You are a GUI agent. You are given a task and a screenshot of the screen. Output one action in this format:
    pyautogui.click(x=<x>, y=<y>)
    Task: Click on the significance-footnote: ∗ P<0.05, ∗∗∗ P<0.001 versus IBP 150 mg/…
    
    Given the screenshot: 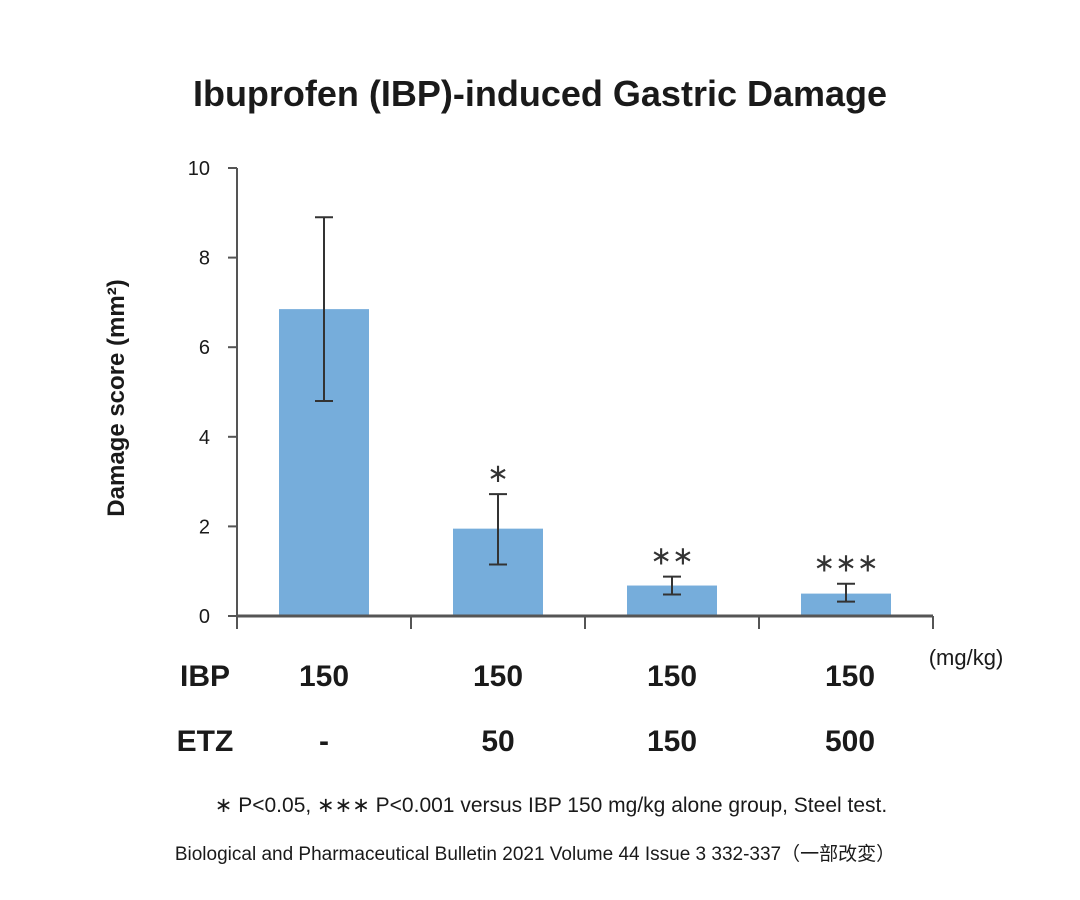 What is the action you would take?
    pyautogui.click(x=551, y=805)
    